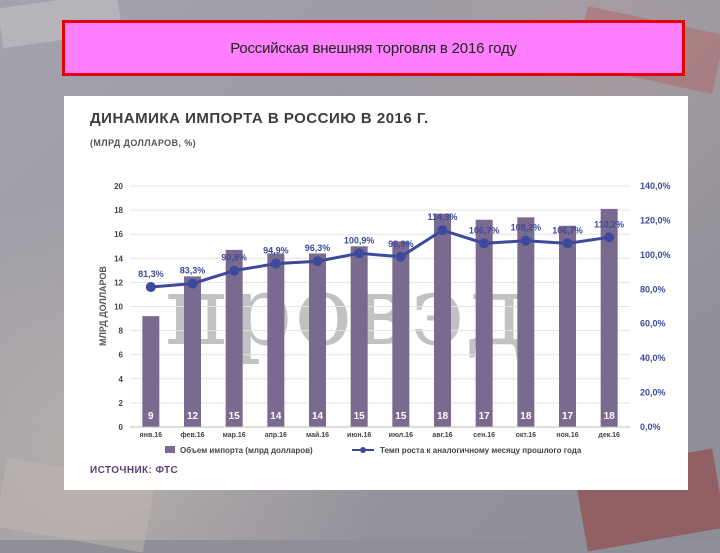 This screenshot has width=720, height=553. I want to click on x-tick-label: сен.16, so click(484, 435).